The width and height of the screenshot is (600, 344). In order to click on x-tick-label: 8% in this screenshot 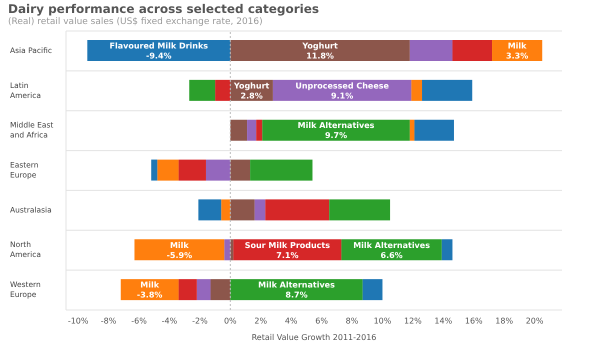, I will do `click(352, 321)`.